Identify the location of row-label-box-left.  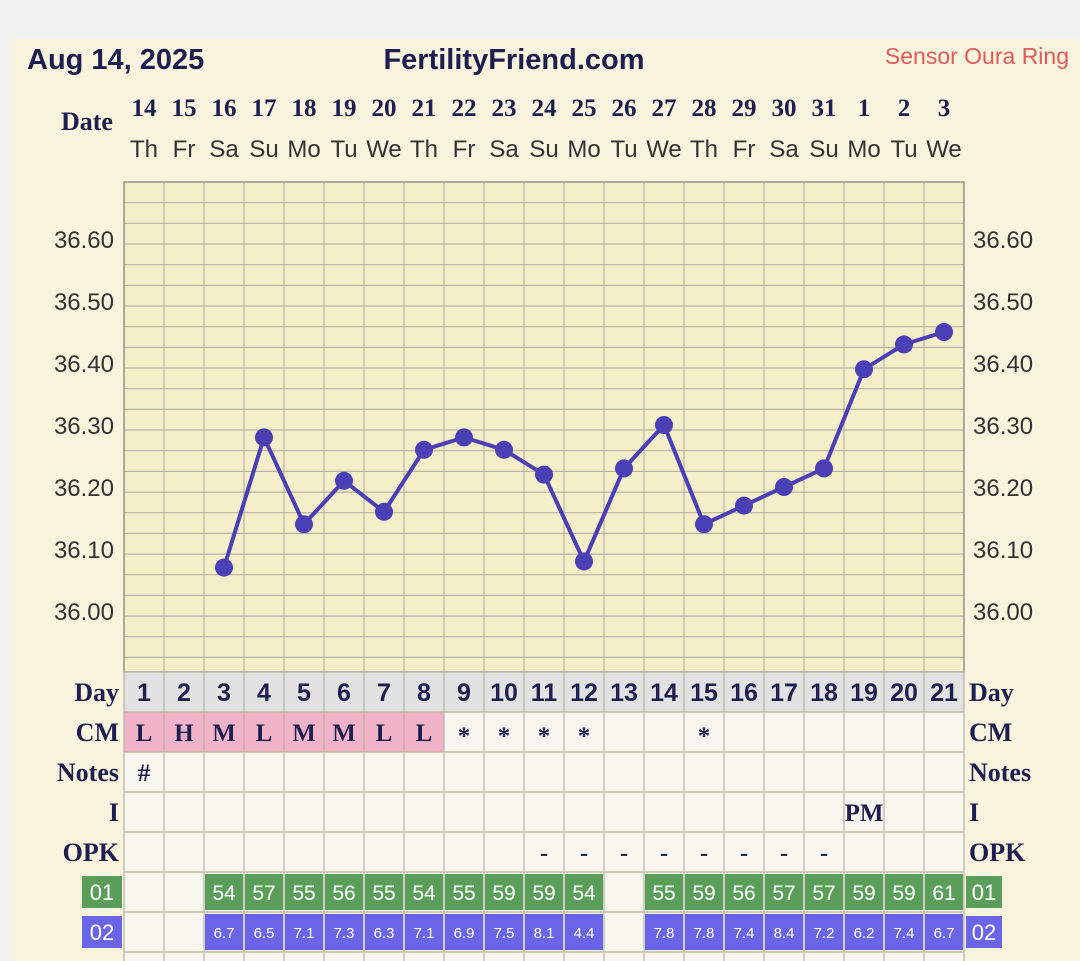
(102, 892).